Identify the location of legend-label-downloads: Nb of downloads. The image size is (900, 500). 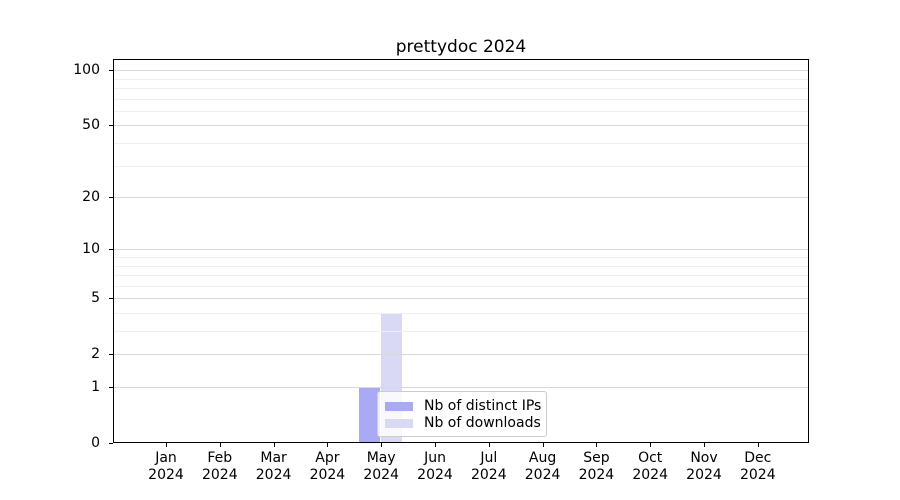
(482, 423).